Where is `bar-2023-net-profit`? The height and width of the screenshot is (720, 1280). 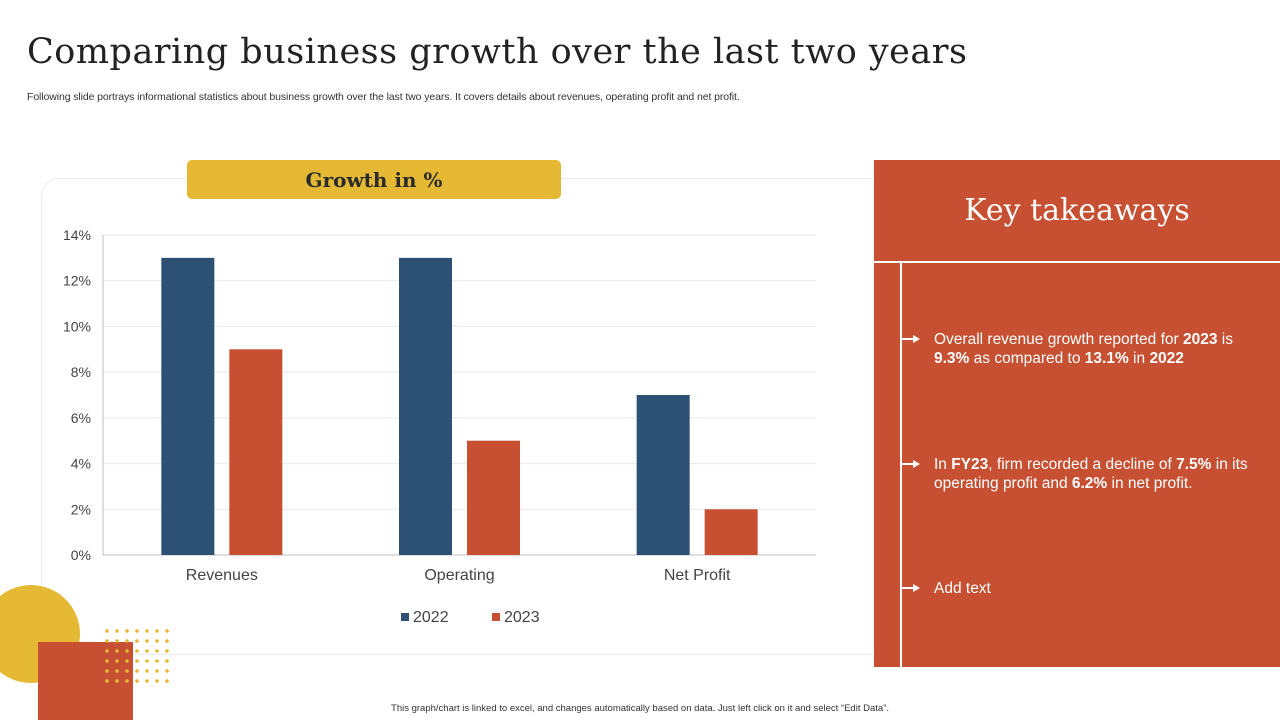 bar-2023-net-profit is located at coordinates (731, 532).